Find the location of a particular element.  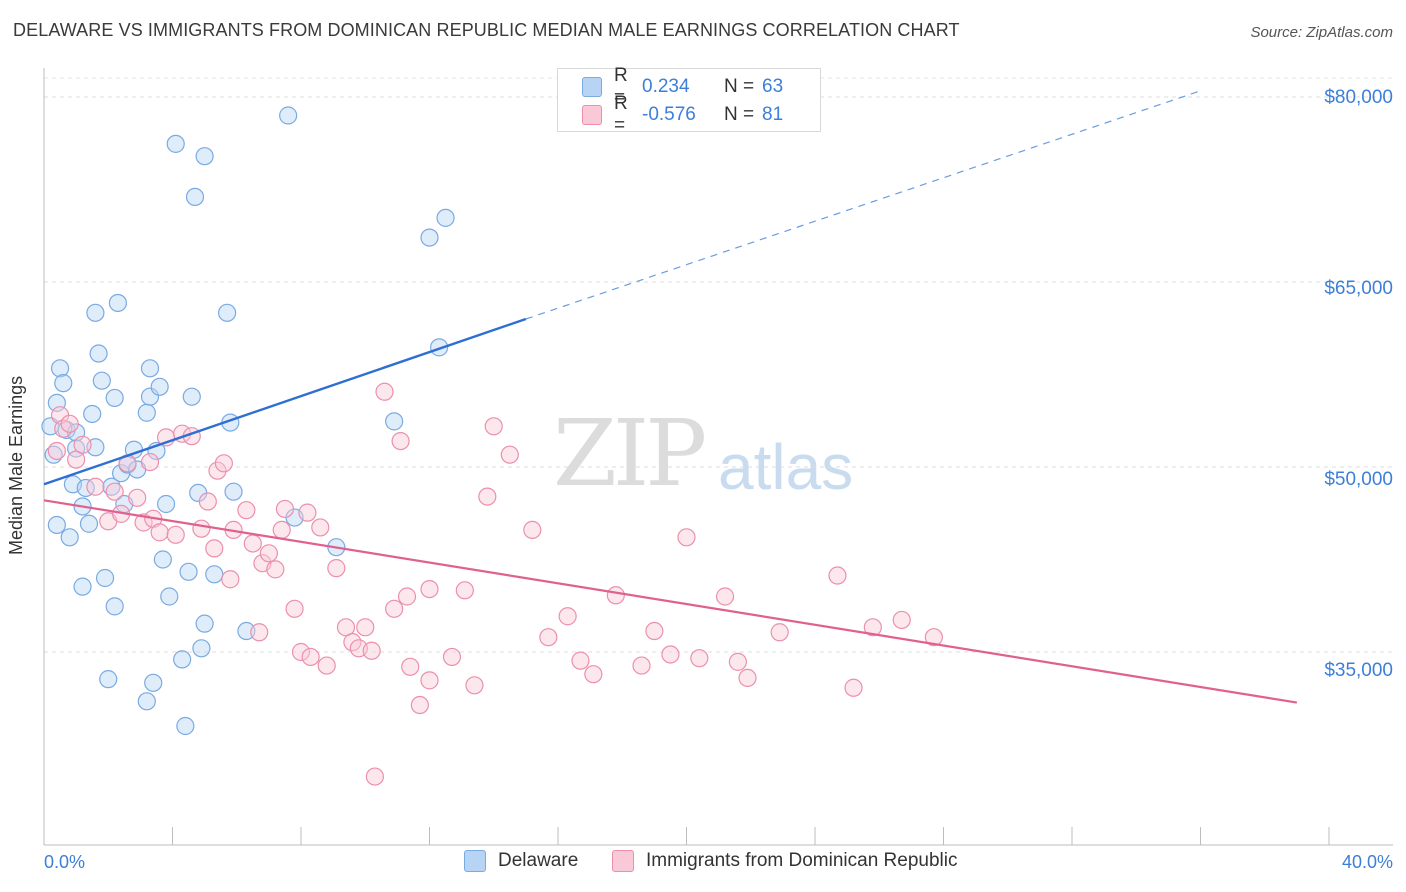

watermark-zip: ZIP is located at coordinates (630, 453).